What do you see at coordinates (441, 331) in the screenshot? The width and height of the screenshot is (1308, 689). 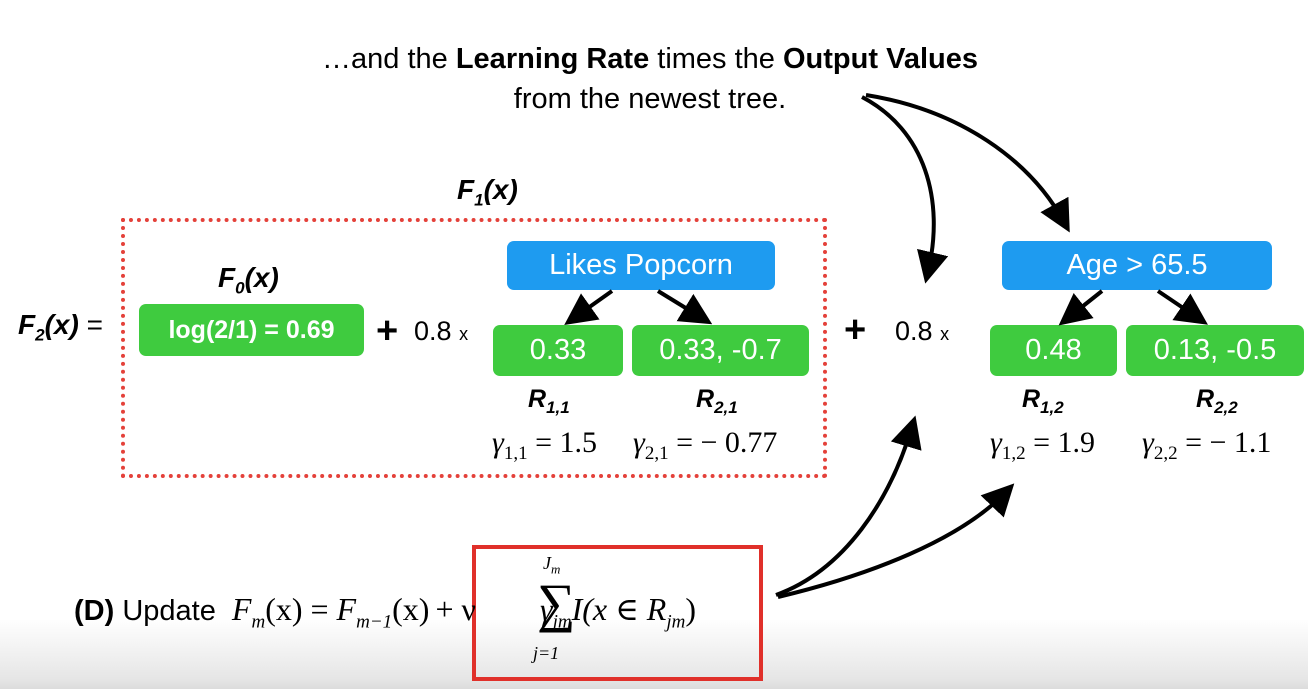 I see `learning-rate-1: 0.8 x` at bounding box center [441, 331].